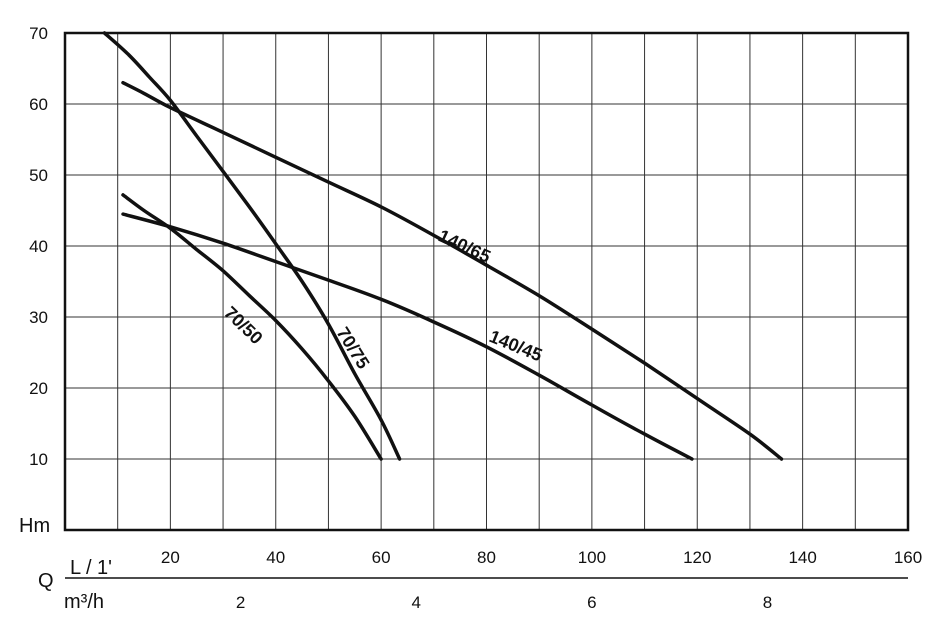  I want to click on curve-label: 70/75, so click(353, 348).